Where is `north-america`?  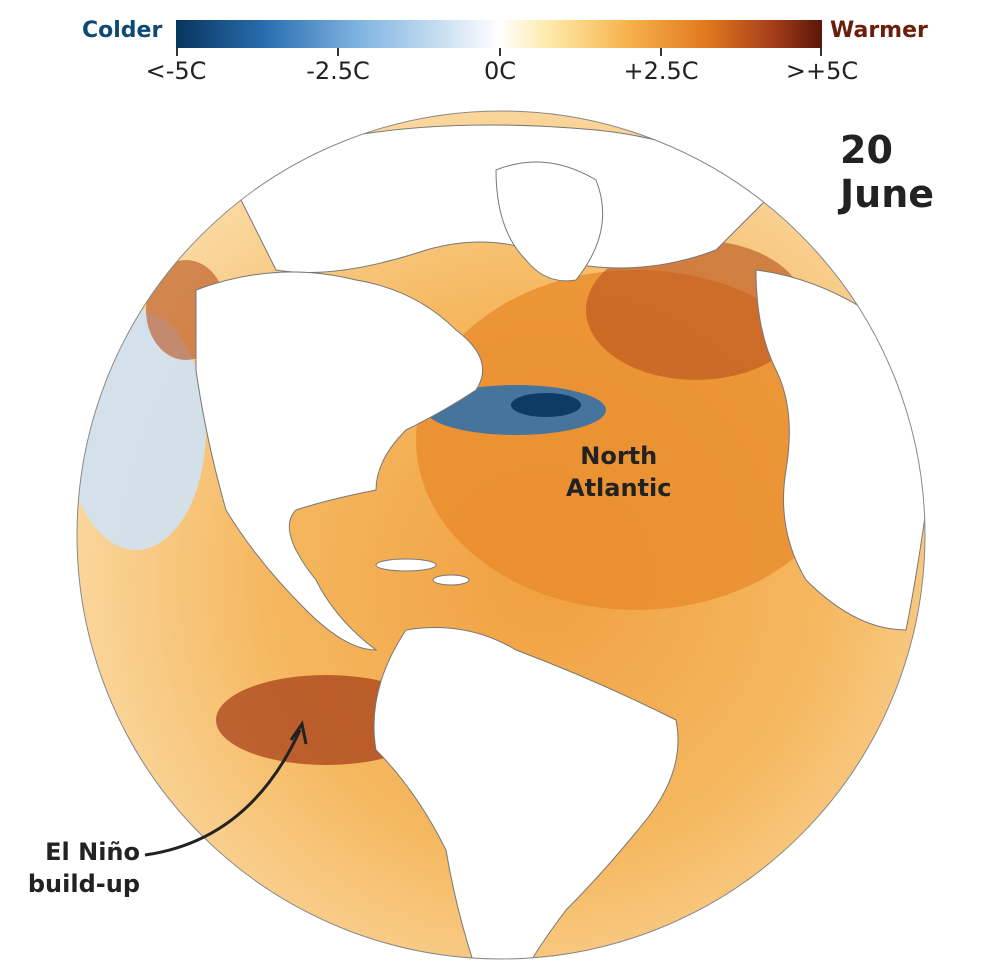
north-america is located at coordinates (339, 461).